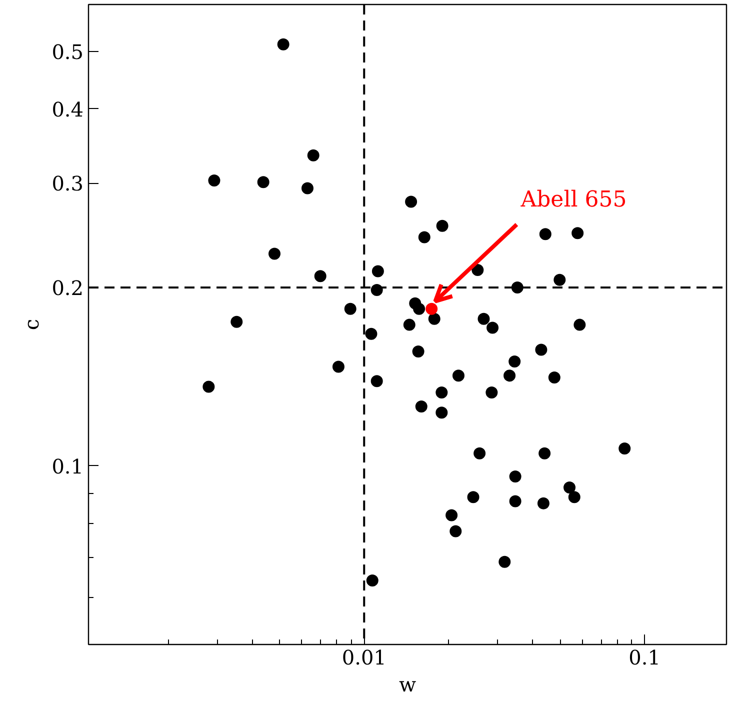  I want to click on x-axis-title: w, so click(407, 684).